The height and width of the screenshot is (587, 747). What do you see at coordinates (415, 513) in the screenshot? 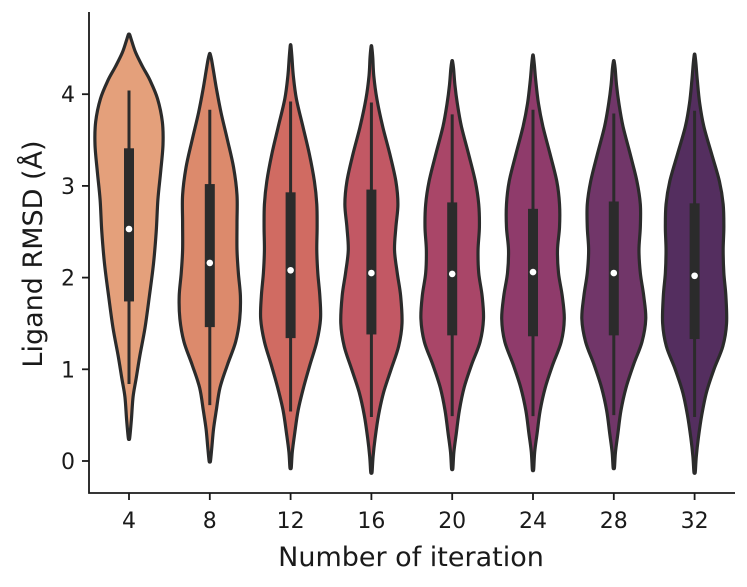
I see `x-axis-ticks: 4 8 12 16 20 24 28 32` at bounding box center [415, 513].